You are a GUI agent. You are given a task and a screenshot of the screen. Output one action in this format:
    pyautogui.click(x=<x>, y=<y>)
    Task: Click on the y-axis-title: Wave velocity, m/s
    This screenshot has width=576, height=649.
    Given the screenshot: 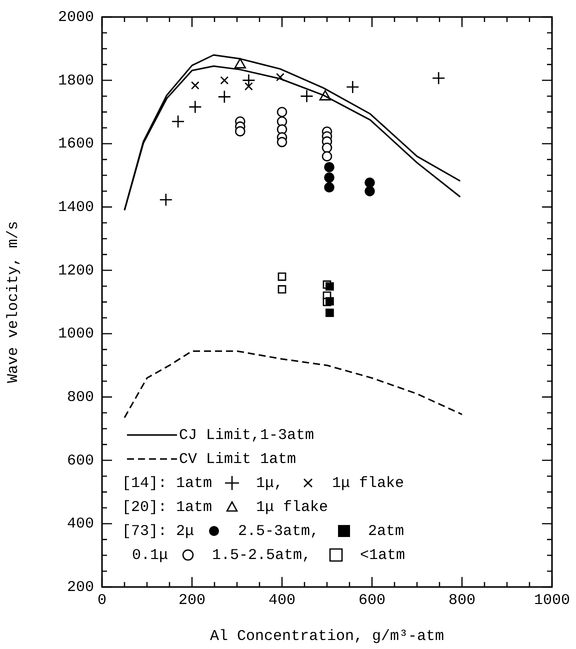 What is the action you would take?
    pyautogui.click(x=13, y=302)
    